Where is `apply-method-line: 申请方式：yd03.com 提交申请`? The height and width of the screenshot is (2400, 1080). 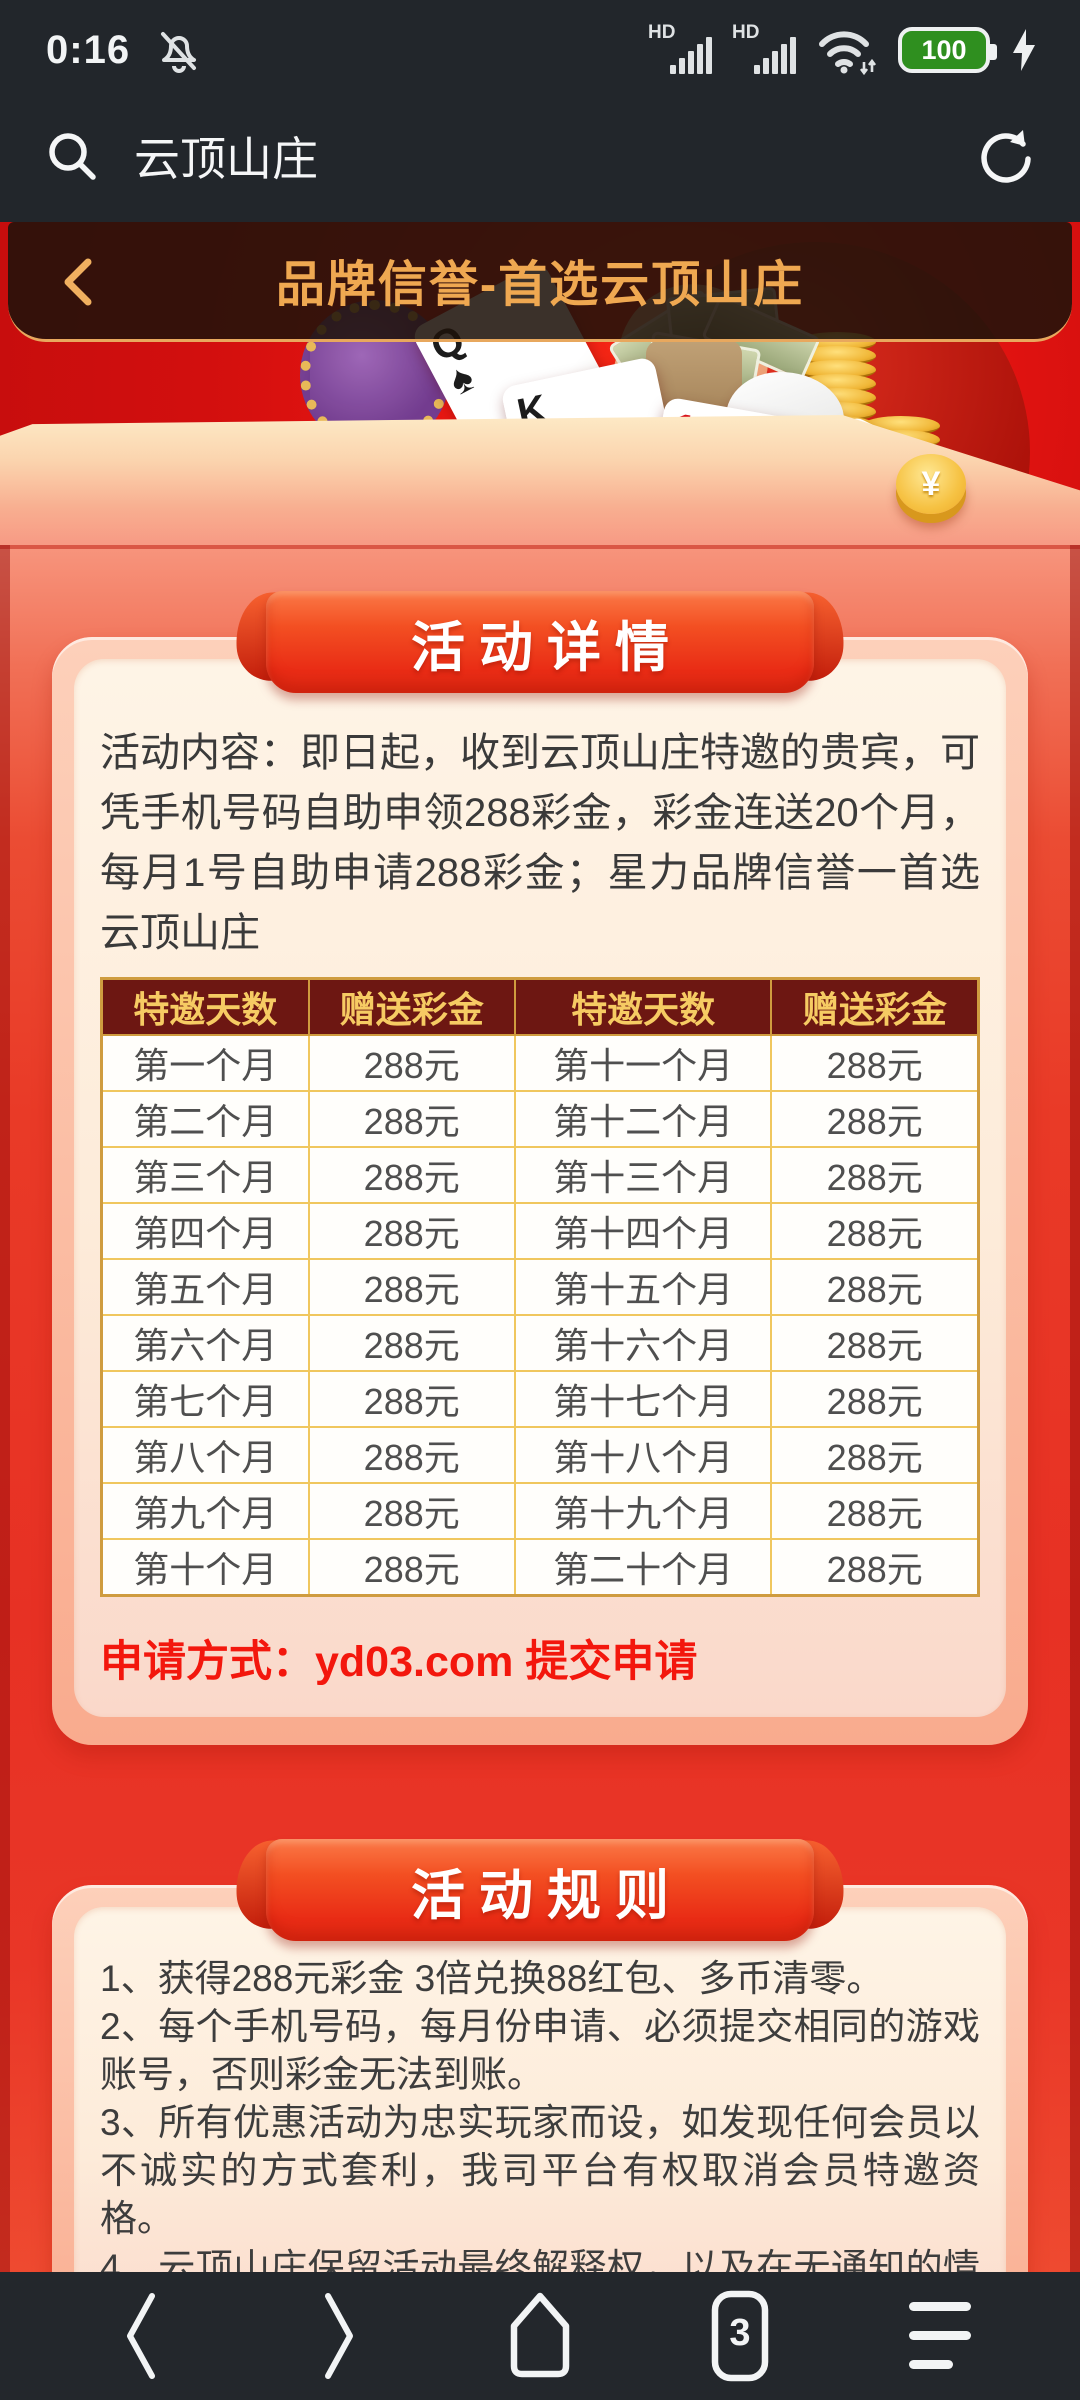 apply-method-line: 申请方式：yd03.com 提交申请 is located at coordinates (399, 1662).